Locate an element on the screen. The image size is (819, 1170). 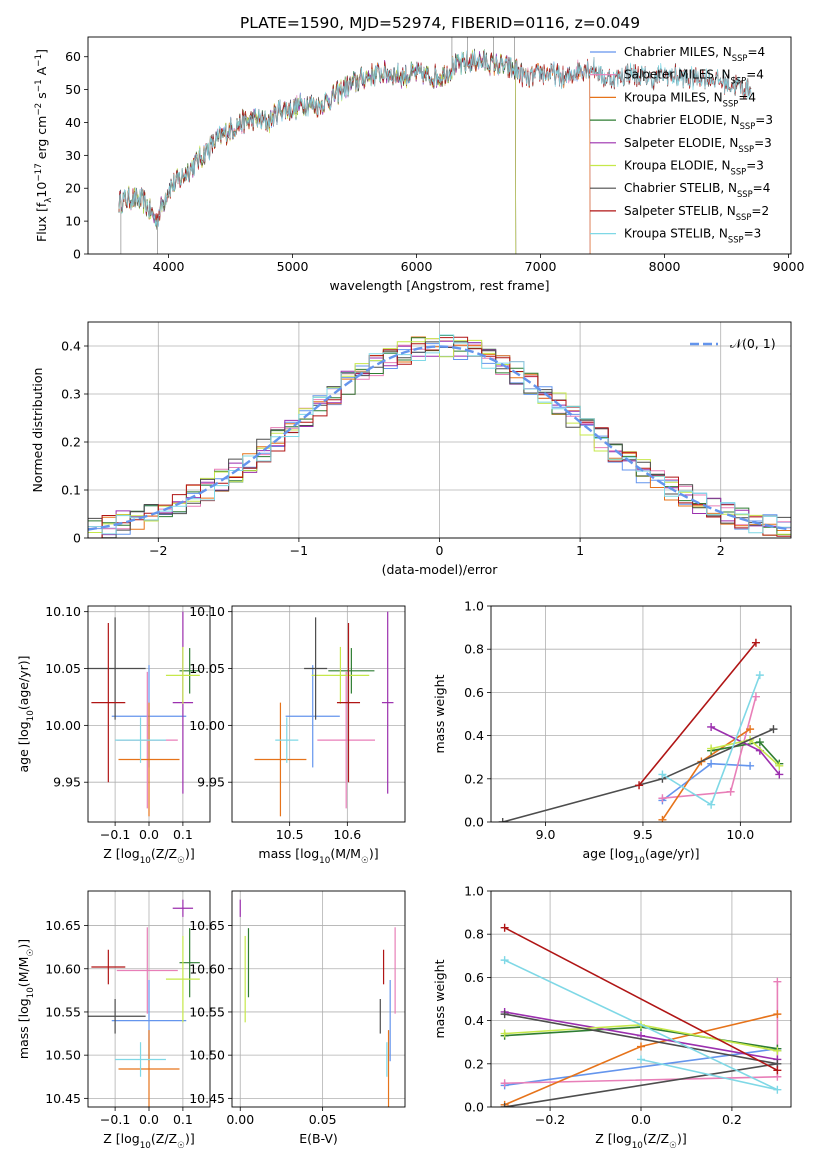
legend-label: Chabrier MILES, NSSP=4 is located at coordinates (694, 54).